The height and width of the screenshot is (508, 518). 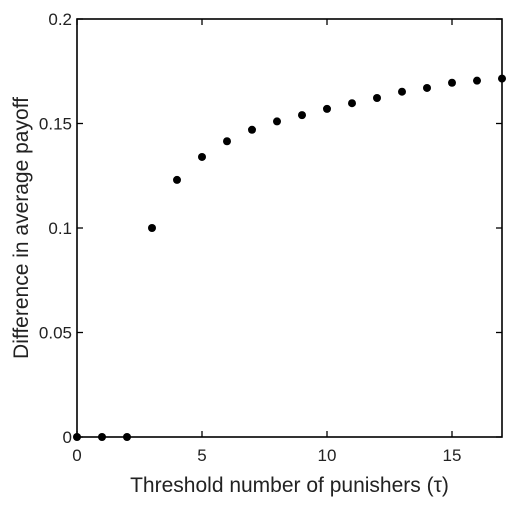 What do you see at coordinates (201, 455) in the screenshot?
I see `x-tick-label: 5` at bounding box center [201, 455].